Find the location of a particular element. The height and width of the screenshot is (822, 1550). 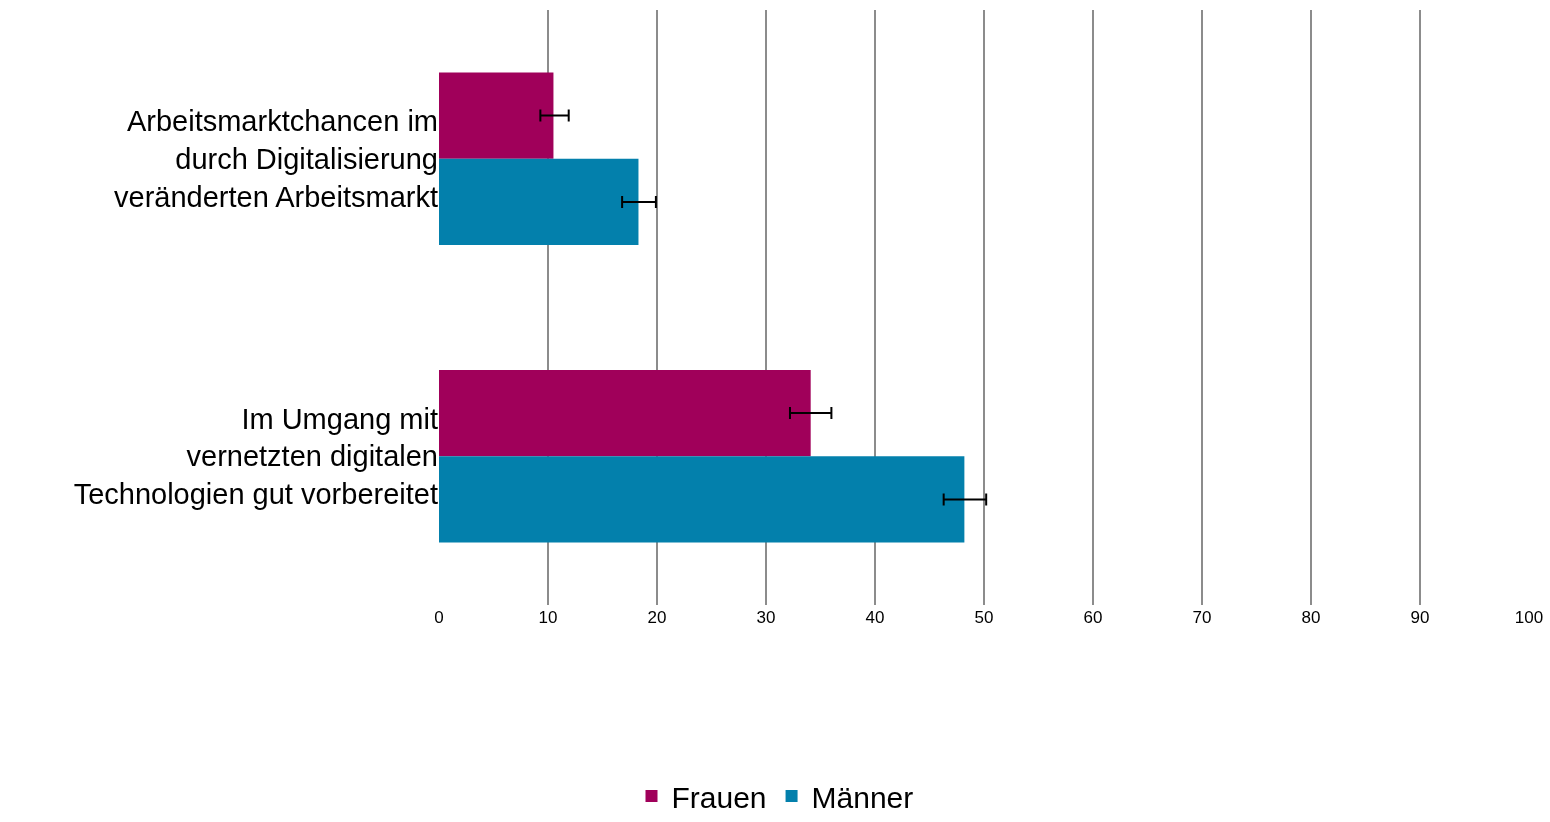

y-tick-label: Im Umgang mit vernetzten digitalen Technologien gut vorbereitet is located at coordinates (255, 456).